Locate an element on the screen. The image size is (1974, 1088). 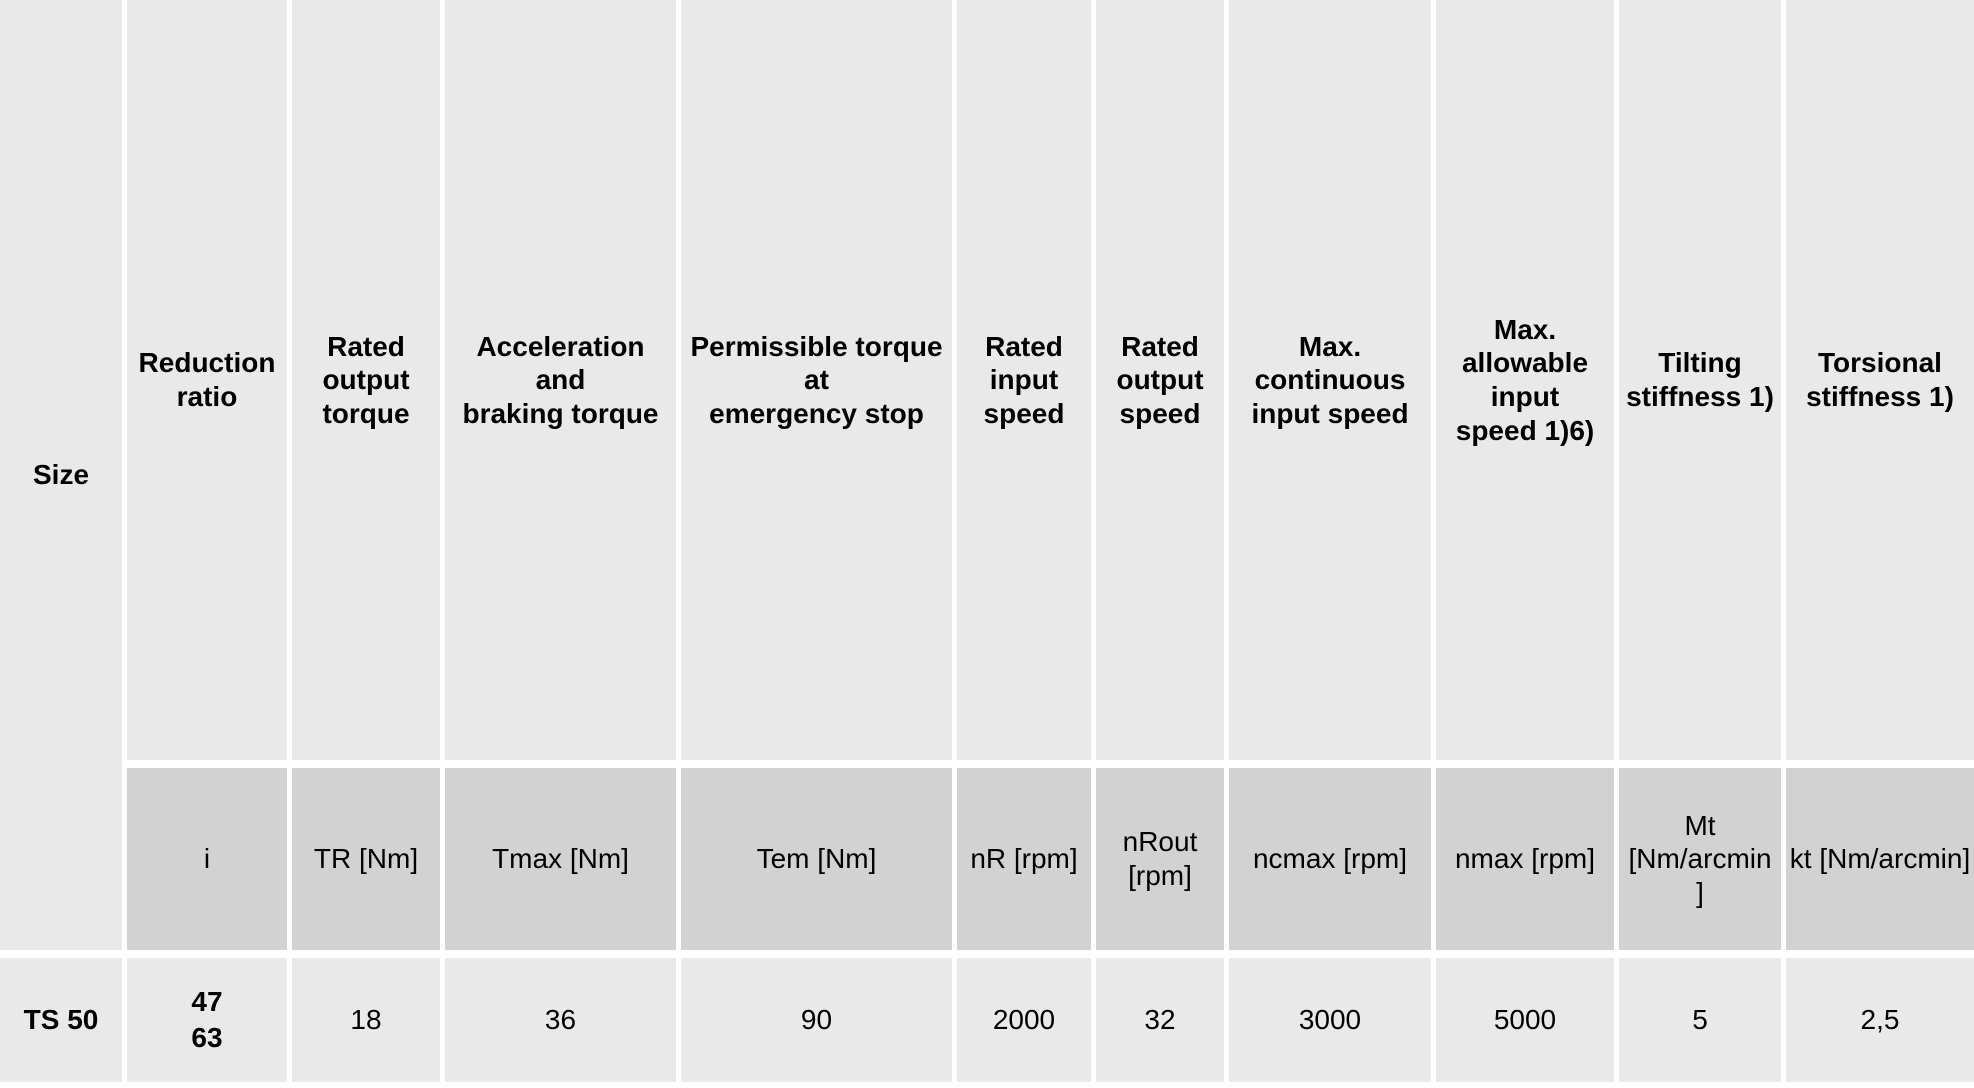
header-cell-max-continuous-input-speed: Max. continuous input speed is located at coordinates (1330, 380).